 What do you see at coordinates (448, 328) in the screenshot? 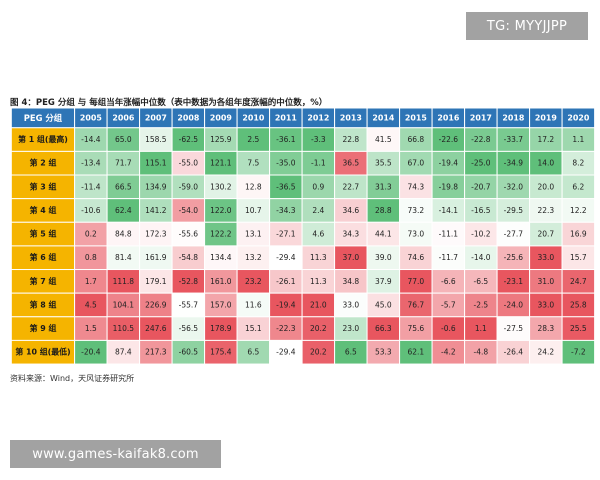
I see `cell-value: -0.6` at bounding box center [448, 328].